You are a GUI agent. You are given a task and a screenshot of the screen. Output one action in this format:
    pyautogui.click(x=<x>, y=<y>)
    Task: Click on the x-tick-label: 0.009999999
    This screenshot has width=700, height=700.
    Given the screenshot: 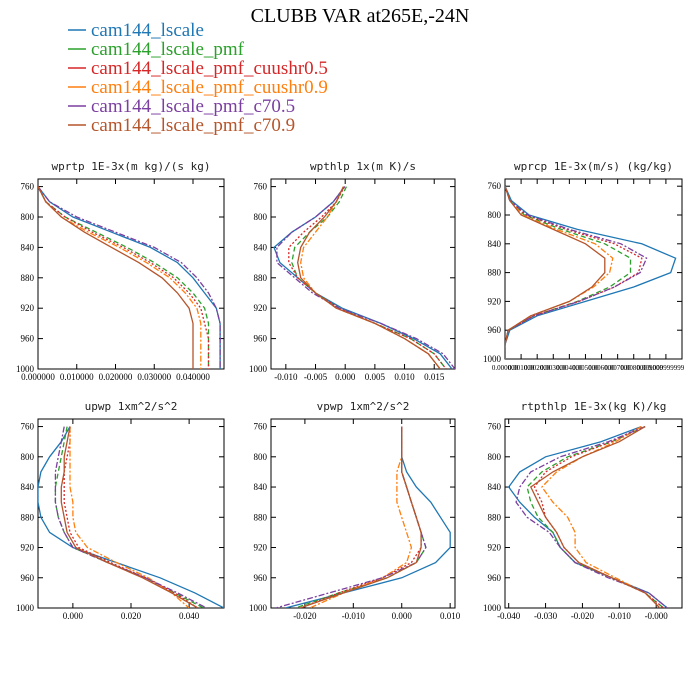 What is the action you would take?
    pyautogui.click(x=666, y=368)
    